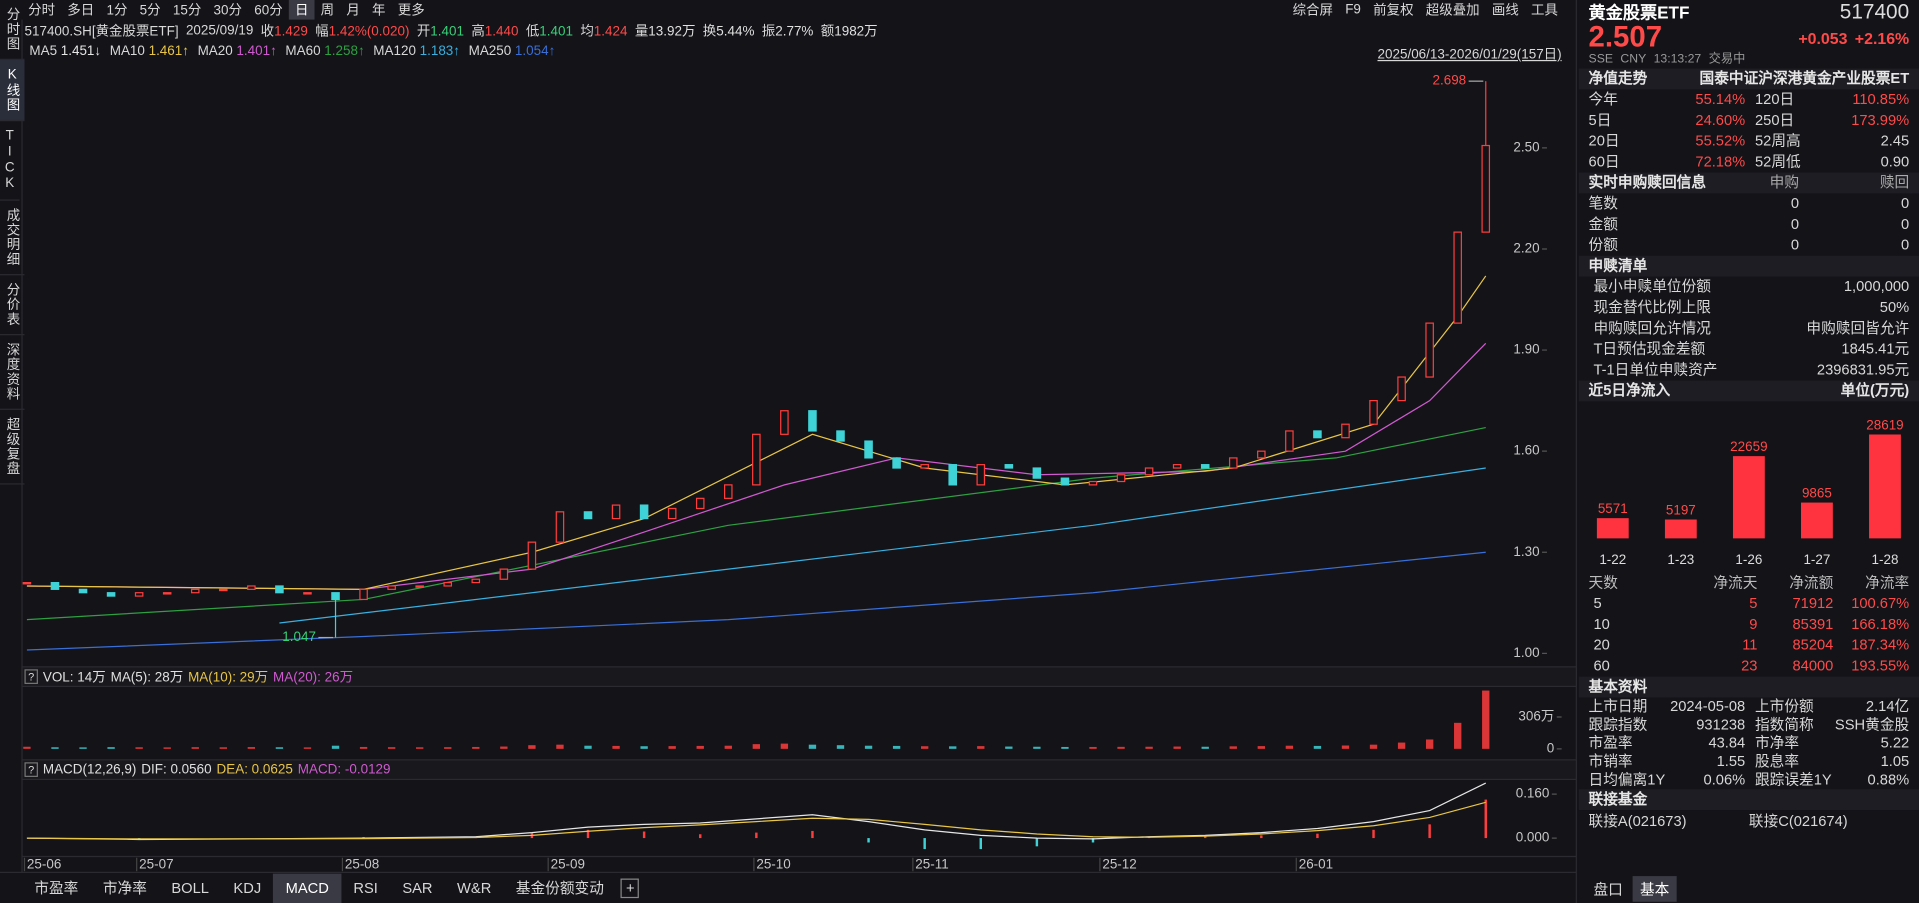 Image resolution: width=1919 pixels, height=903 pixels. Describe the element at coordinates (228, 11) in the screenshot. I see `period-tab: 30分` at that location.